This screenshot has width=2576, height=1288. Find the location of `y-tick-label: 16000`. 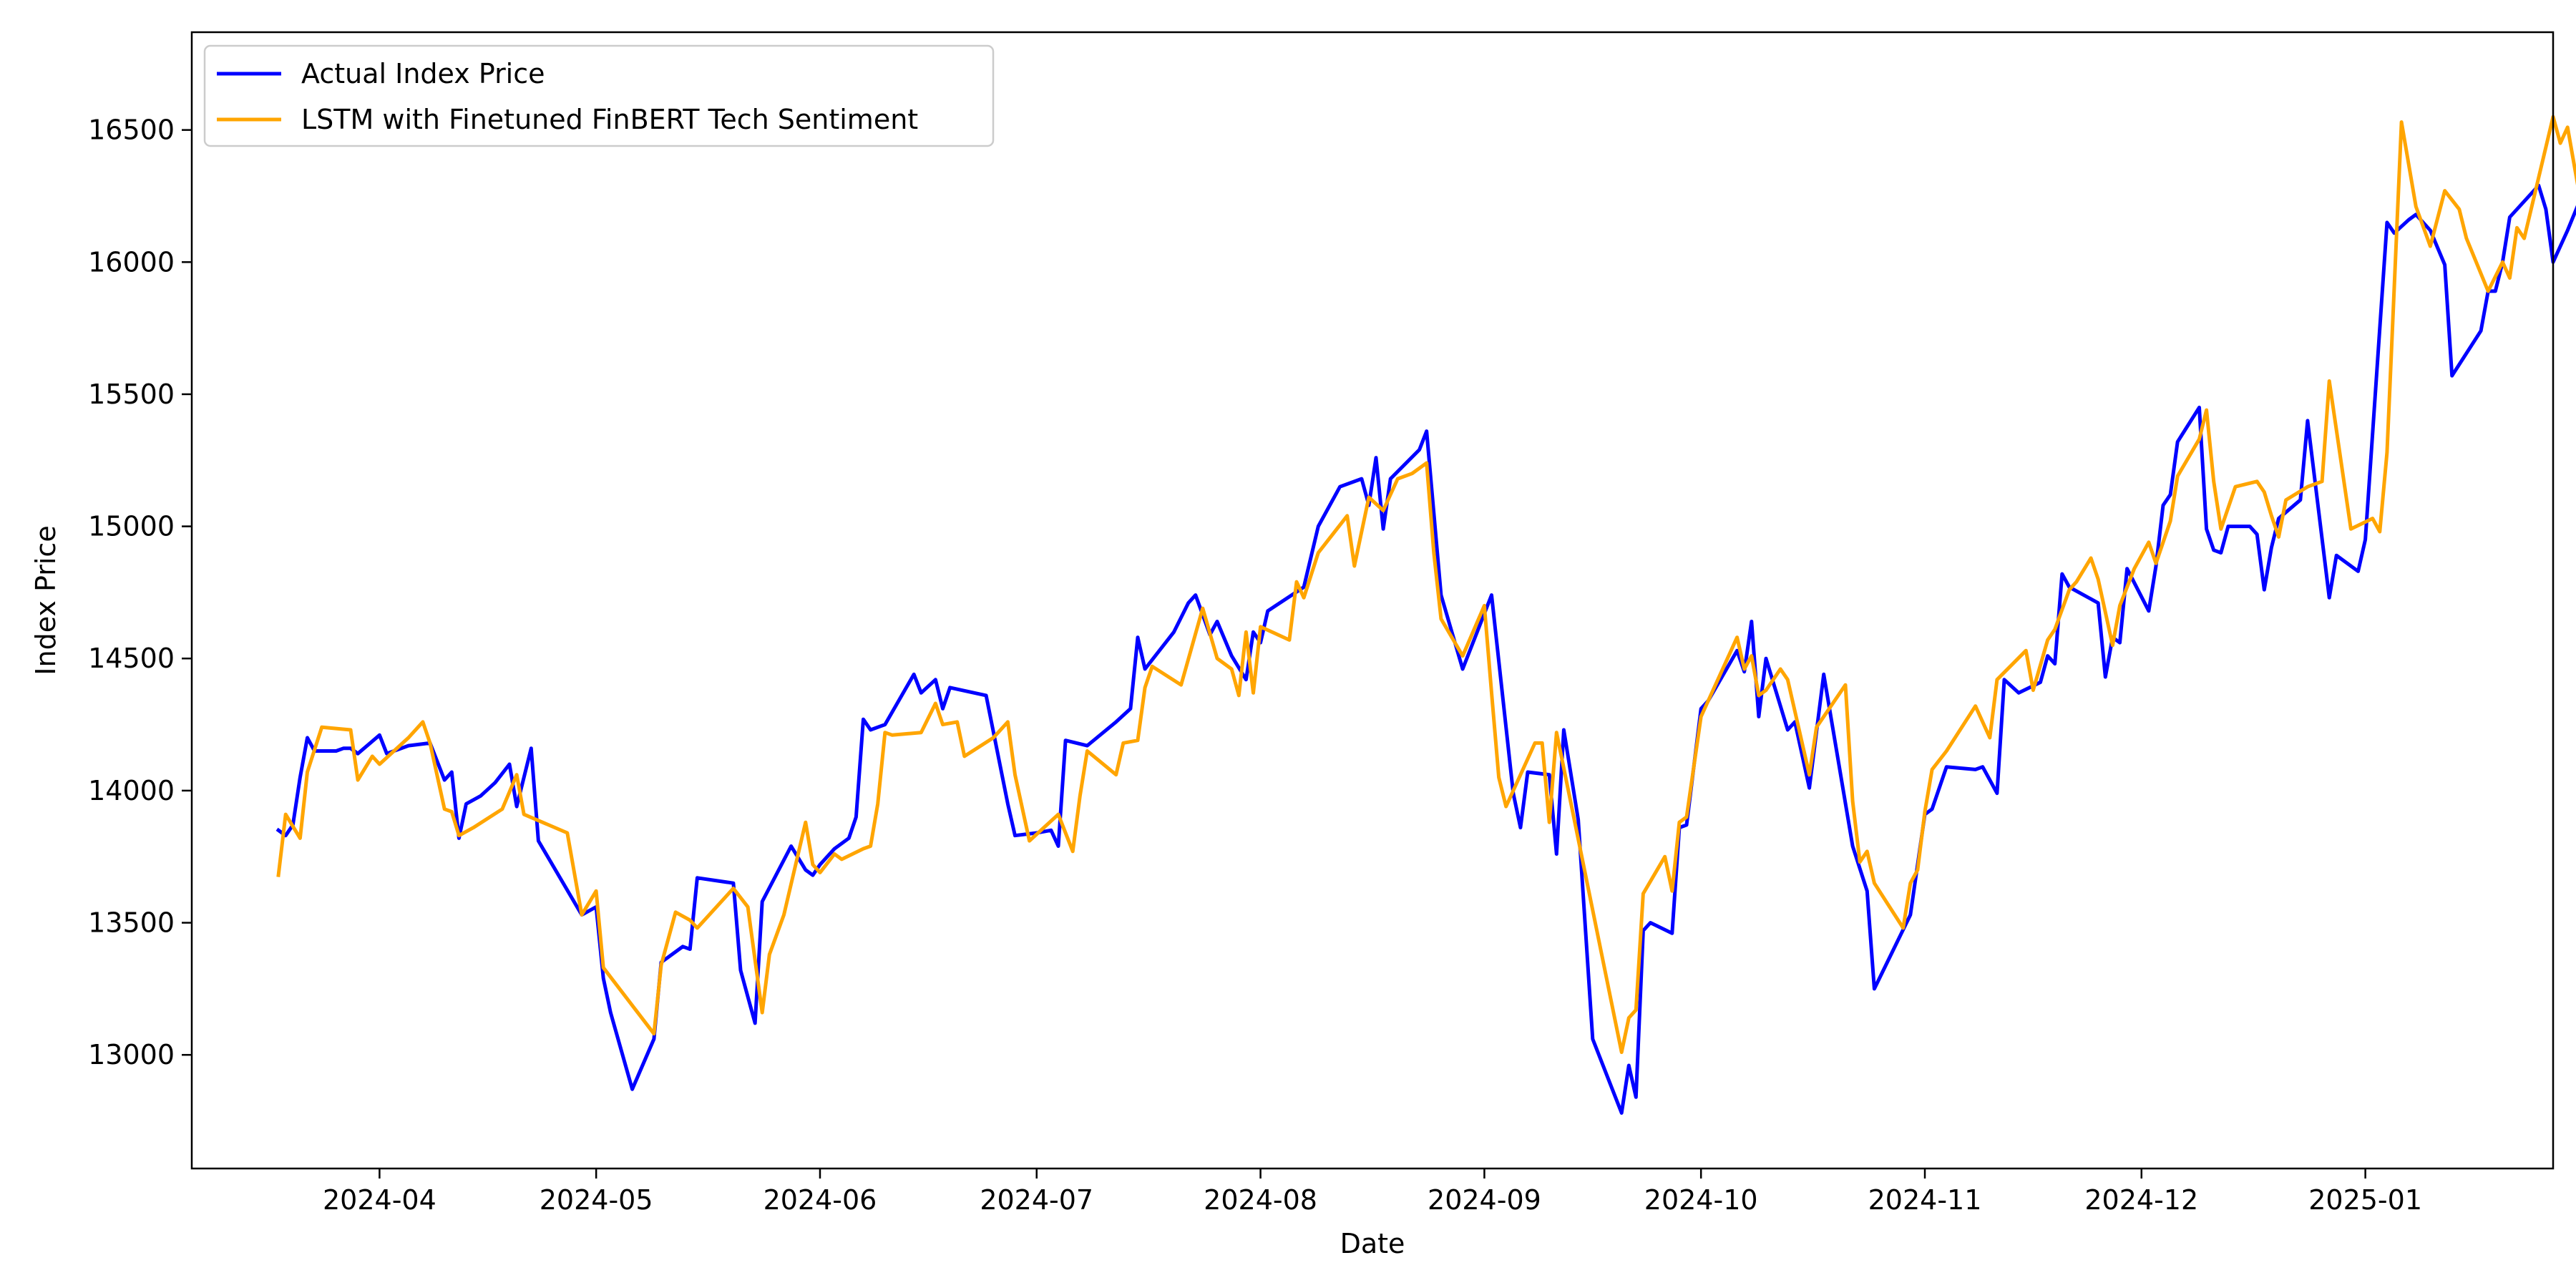

y-tick-label: 16000 is located at coordinates (131, 262).